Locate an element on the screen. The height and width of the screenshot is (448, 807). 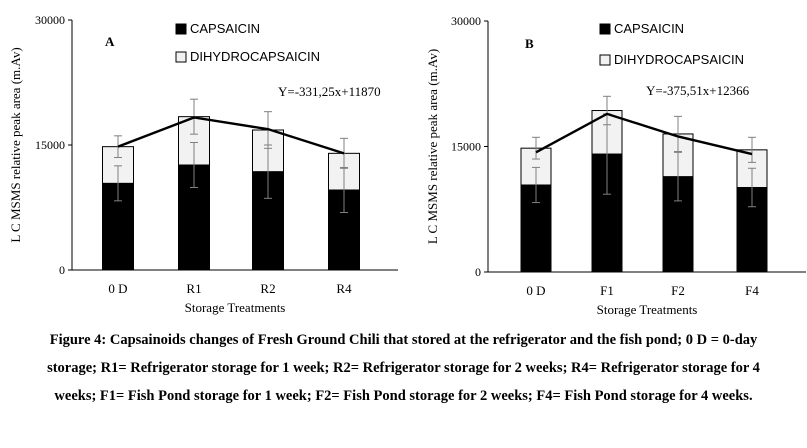
x-tick-label: R4 is located at coordinates (344, 288).